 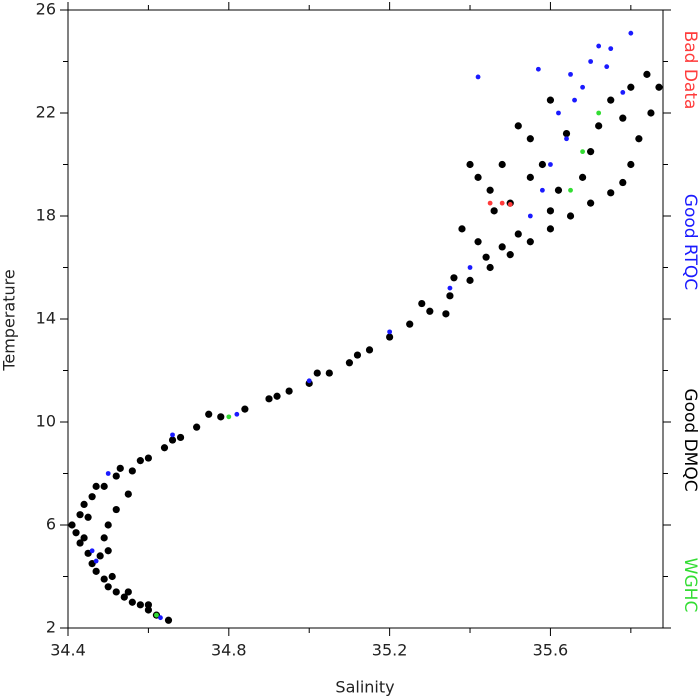 I want to click on y-tick-label: 14, so click(x=46, y=318).